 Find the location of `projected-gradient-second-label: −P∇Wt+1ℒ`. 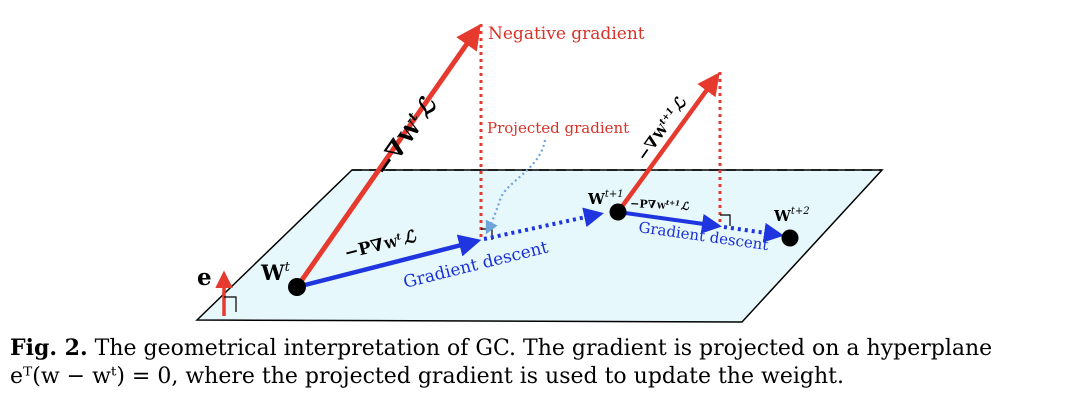

projected-gradient-second-label: −P∇Wt+1ℒ is located at coordinates (660, 204).